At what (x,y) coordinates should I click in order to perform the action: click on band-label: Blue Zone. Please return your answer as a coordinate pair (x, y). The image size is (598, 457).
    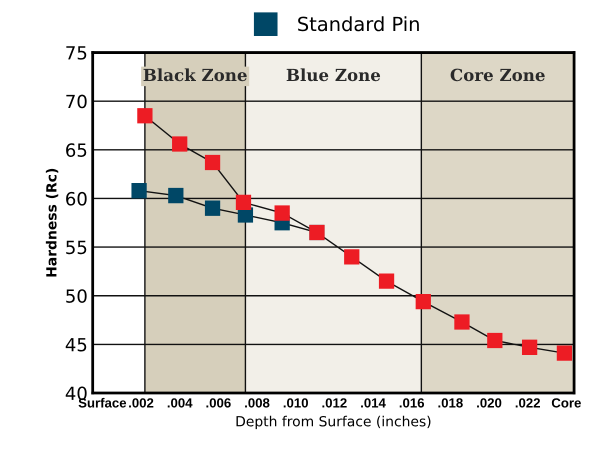
    Looking at the image, I should click on (333, 75).